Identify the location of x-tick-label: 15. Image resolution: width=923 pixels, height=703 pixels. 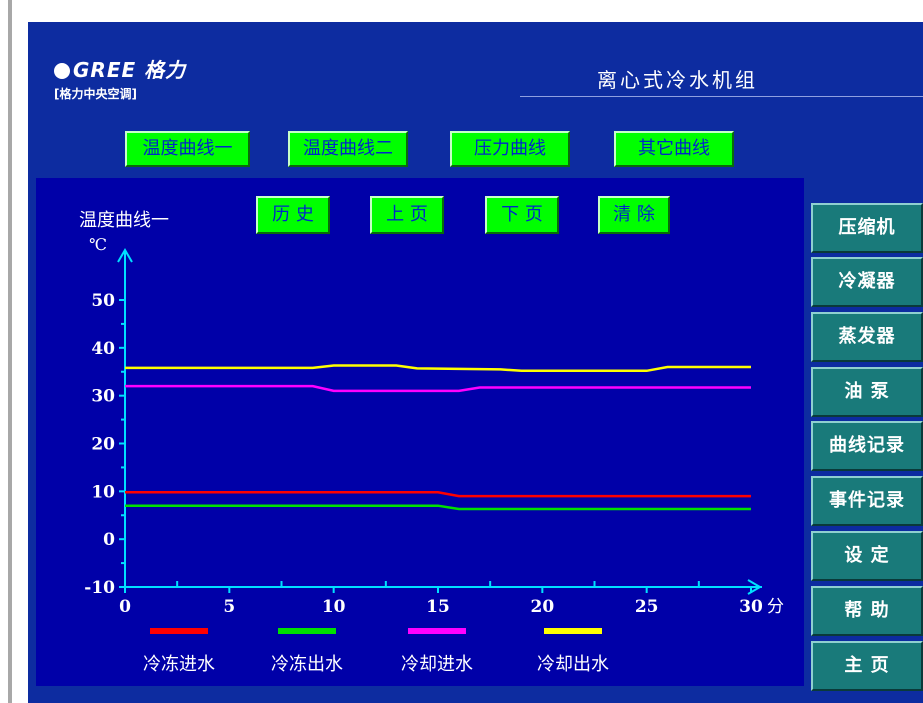
(438, 607).